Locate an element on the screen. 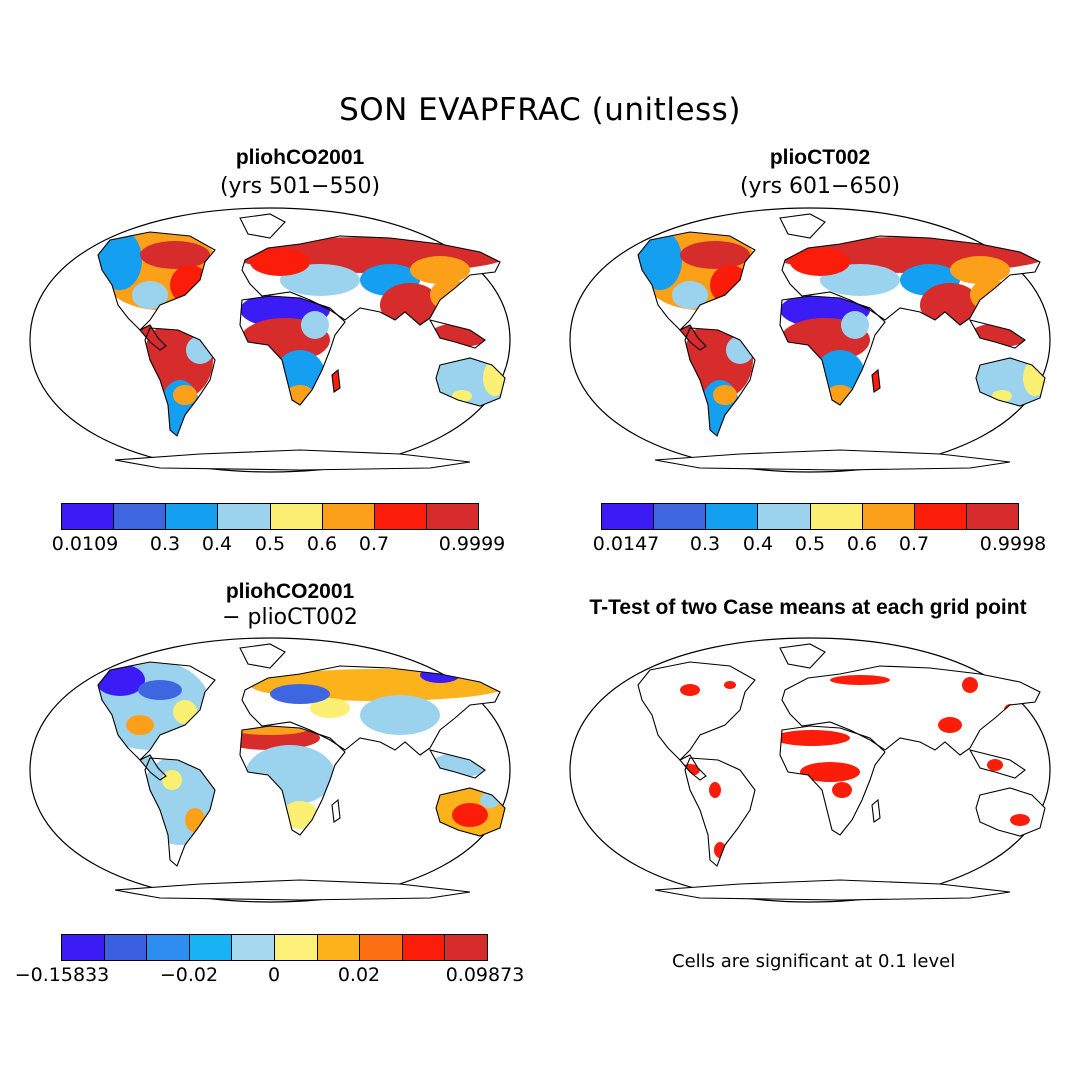  landmass-southAmerica is located at coordinates (720, 812).